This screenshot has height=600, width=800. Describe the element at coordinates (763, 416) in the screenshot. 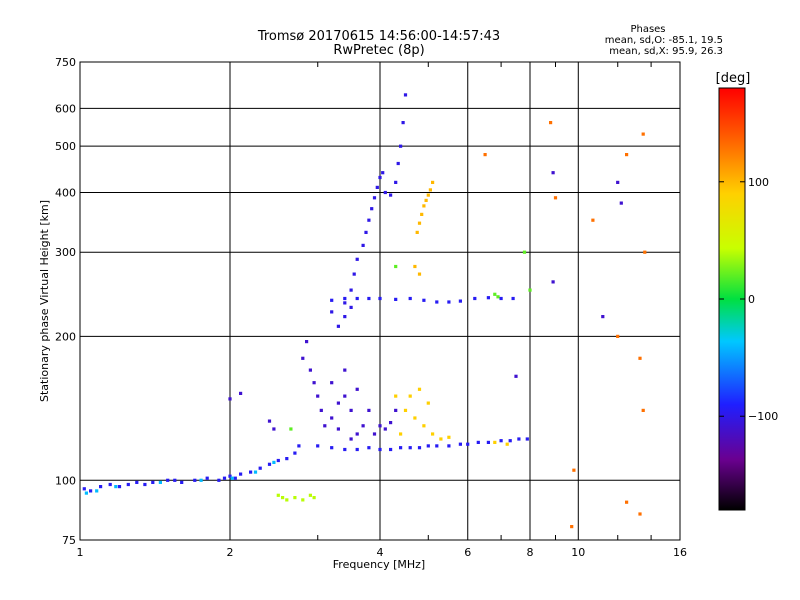

I see `colorbar-tick-label: −100` at that location.